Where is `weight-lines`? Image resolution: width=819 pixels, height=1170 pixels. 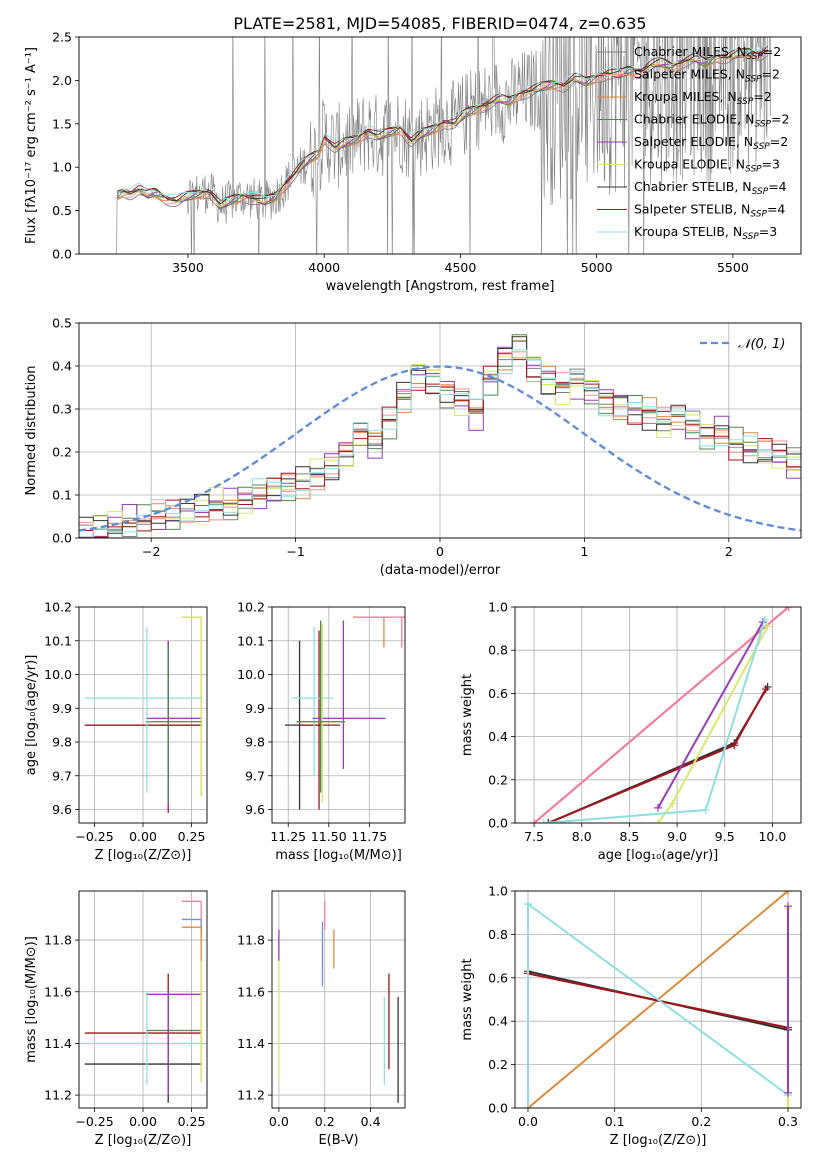 weight-lines is located at coordinates (661, 715).